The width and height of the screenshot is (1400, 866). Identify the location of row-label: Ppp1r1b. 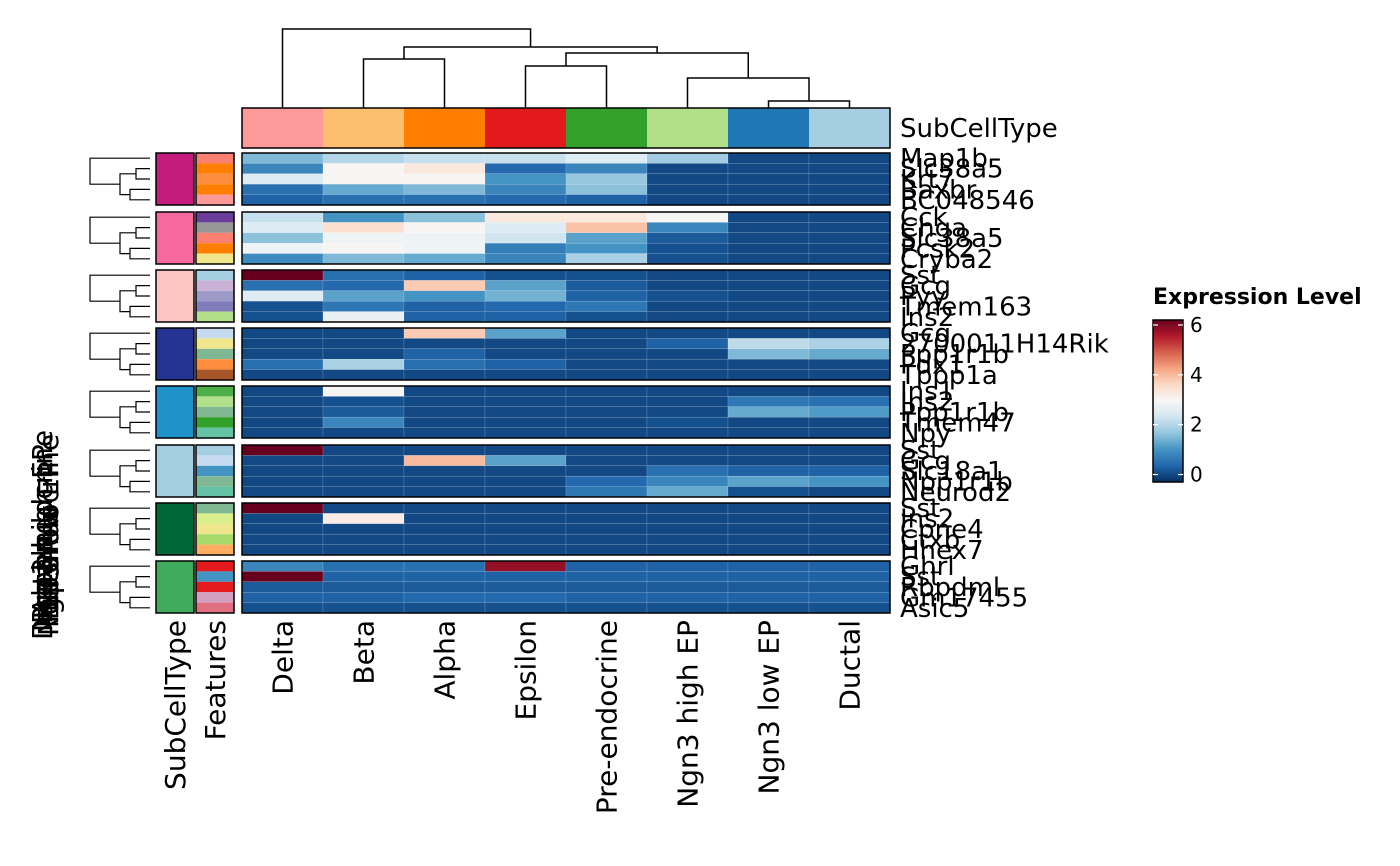
(954, 413).